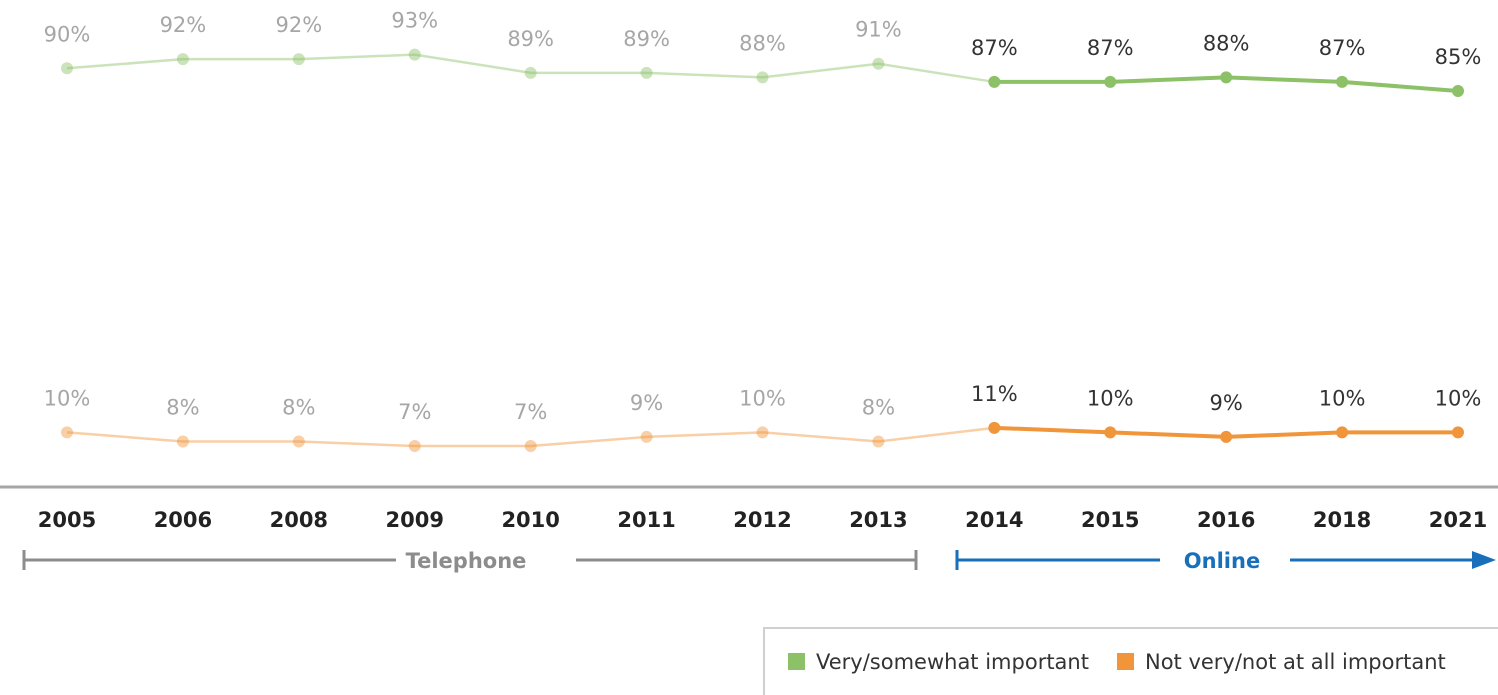 This screenshot has height=695, width=1498. What do you see at coordinates (67, 520) in the screenshot?
I see `x-tick-label: 2005` at bounding box center [67, 520].